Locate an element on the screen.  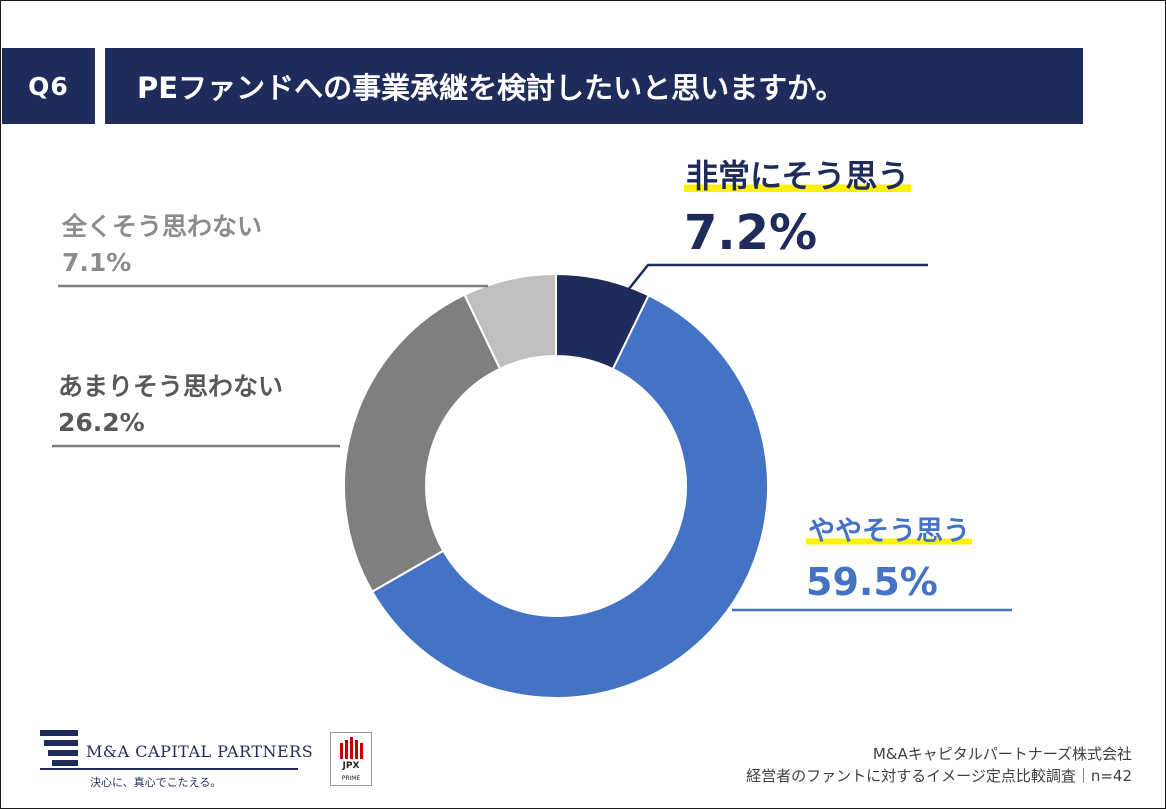
jpx-label: JPX is located at coordinates (351, 766).